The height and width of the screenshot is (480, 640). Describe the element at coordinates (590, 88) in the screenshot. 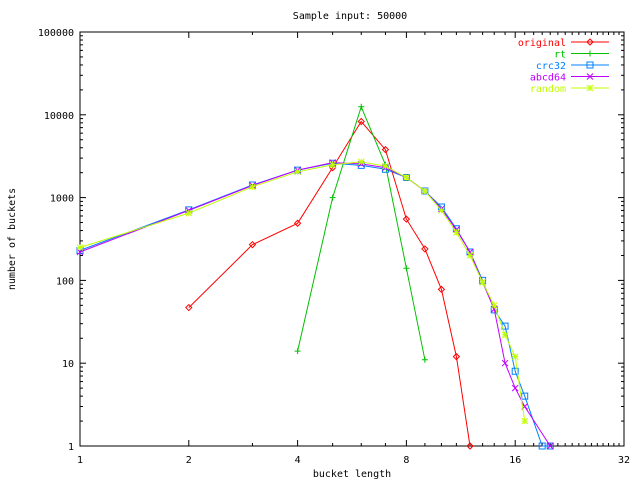

I see `legend-marker-random` at that location.